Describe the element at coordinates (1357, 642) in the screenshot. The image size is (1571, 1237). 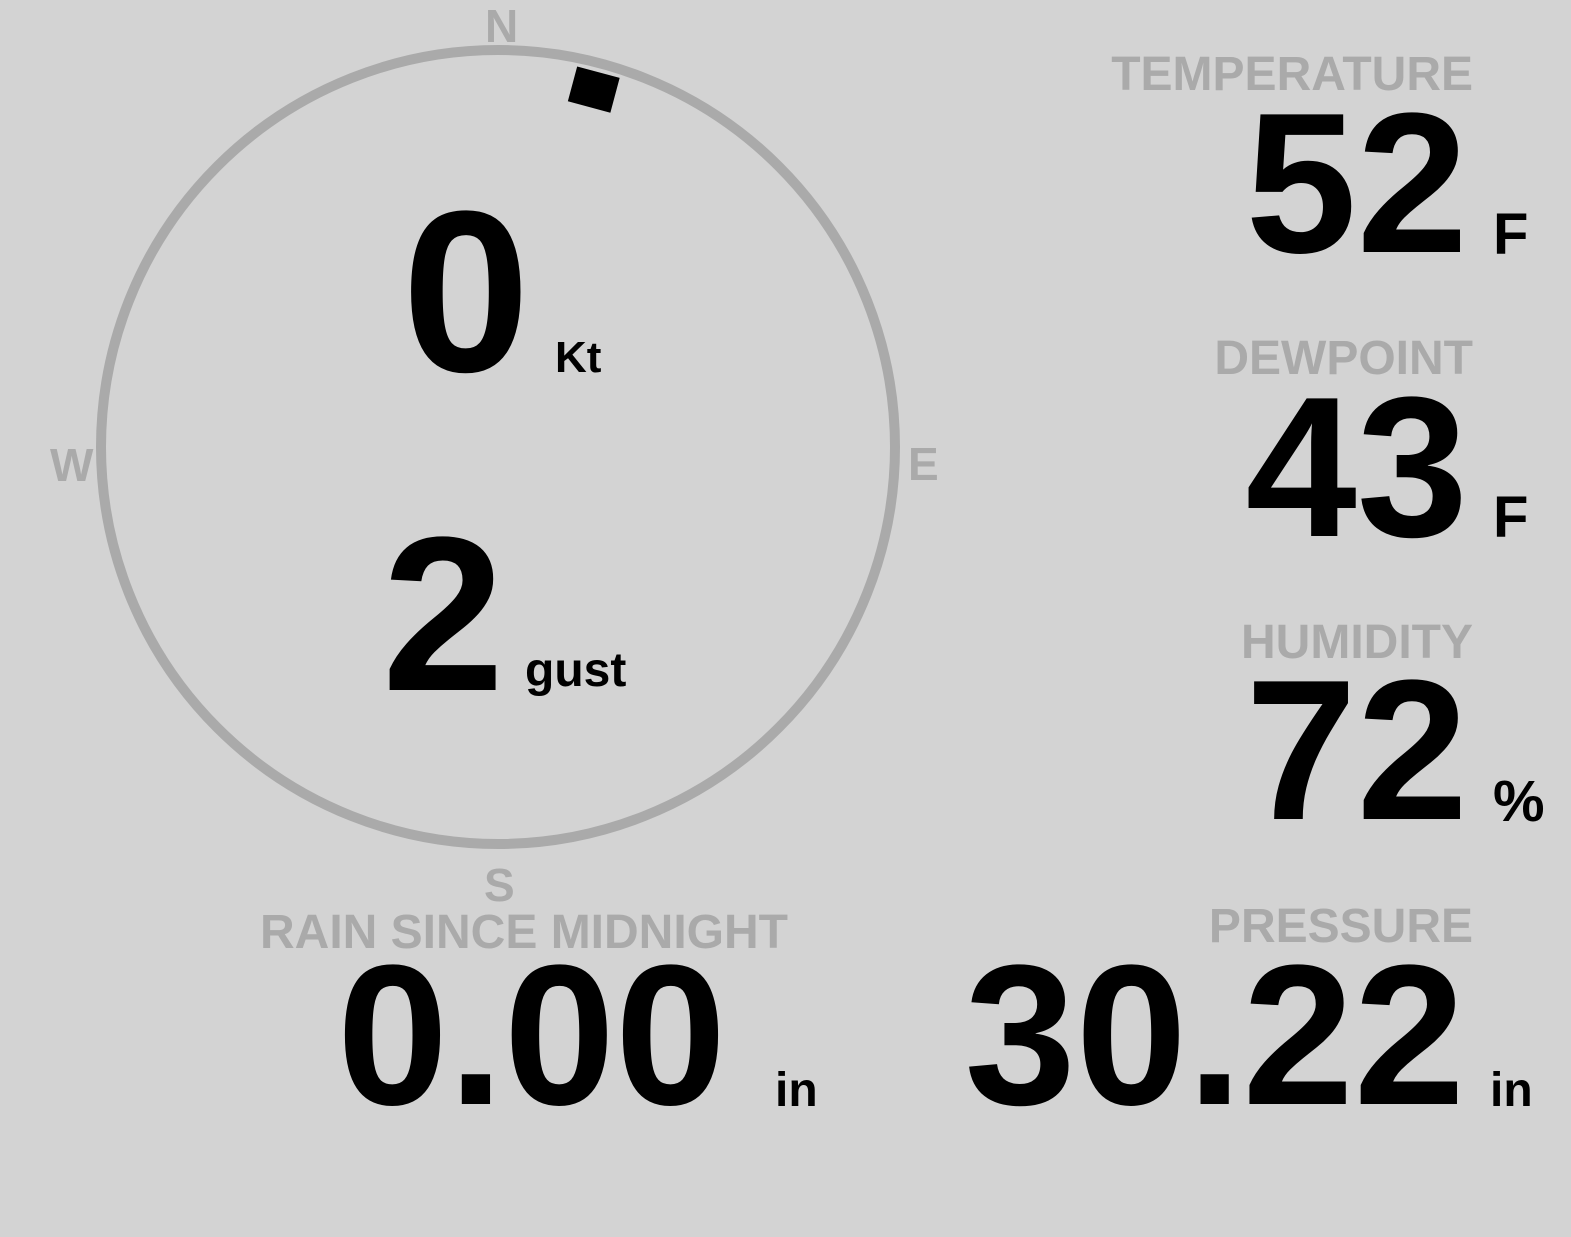
I see `humidity-label: HUMIDITY` at that location.